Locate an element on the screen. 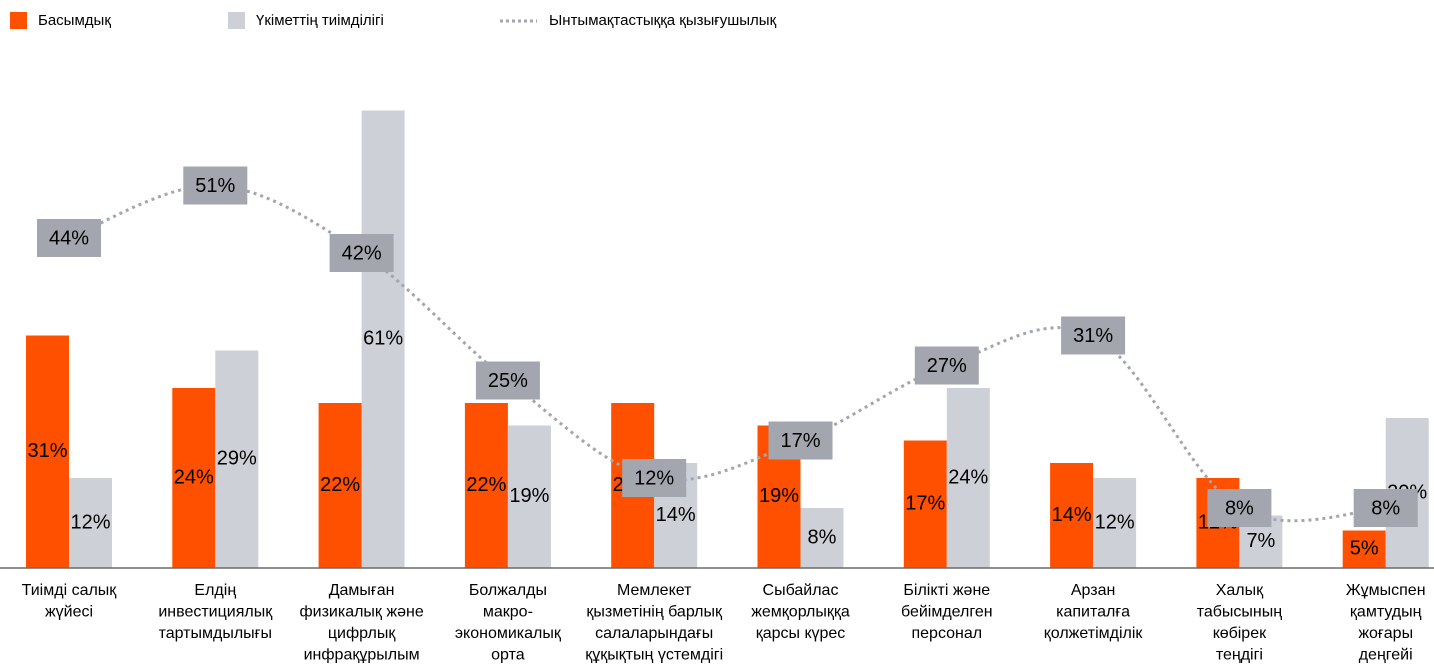  x-tick-label: инфрақұрылым is located at coordinates (362, 655).